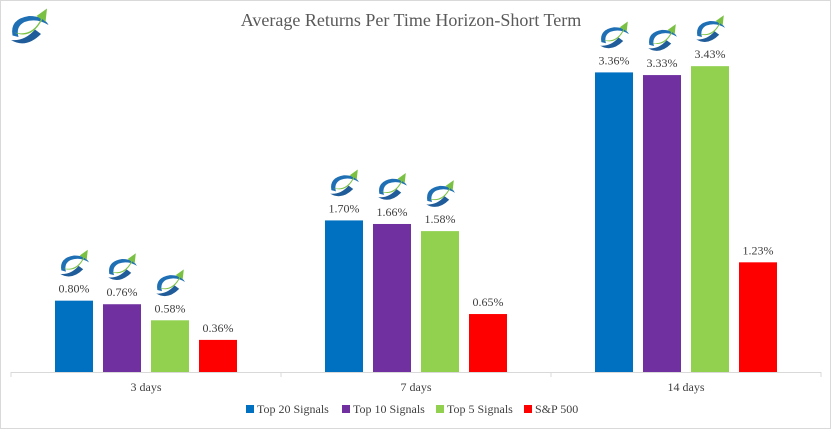 This screenshot has height=430, width=831. What do you see at coordinates (146, 387) in the screenshot?
I see `category-label: 3 days` at bounding box center [146, 387].